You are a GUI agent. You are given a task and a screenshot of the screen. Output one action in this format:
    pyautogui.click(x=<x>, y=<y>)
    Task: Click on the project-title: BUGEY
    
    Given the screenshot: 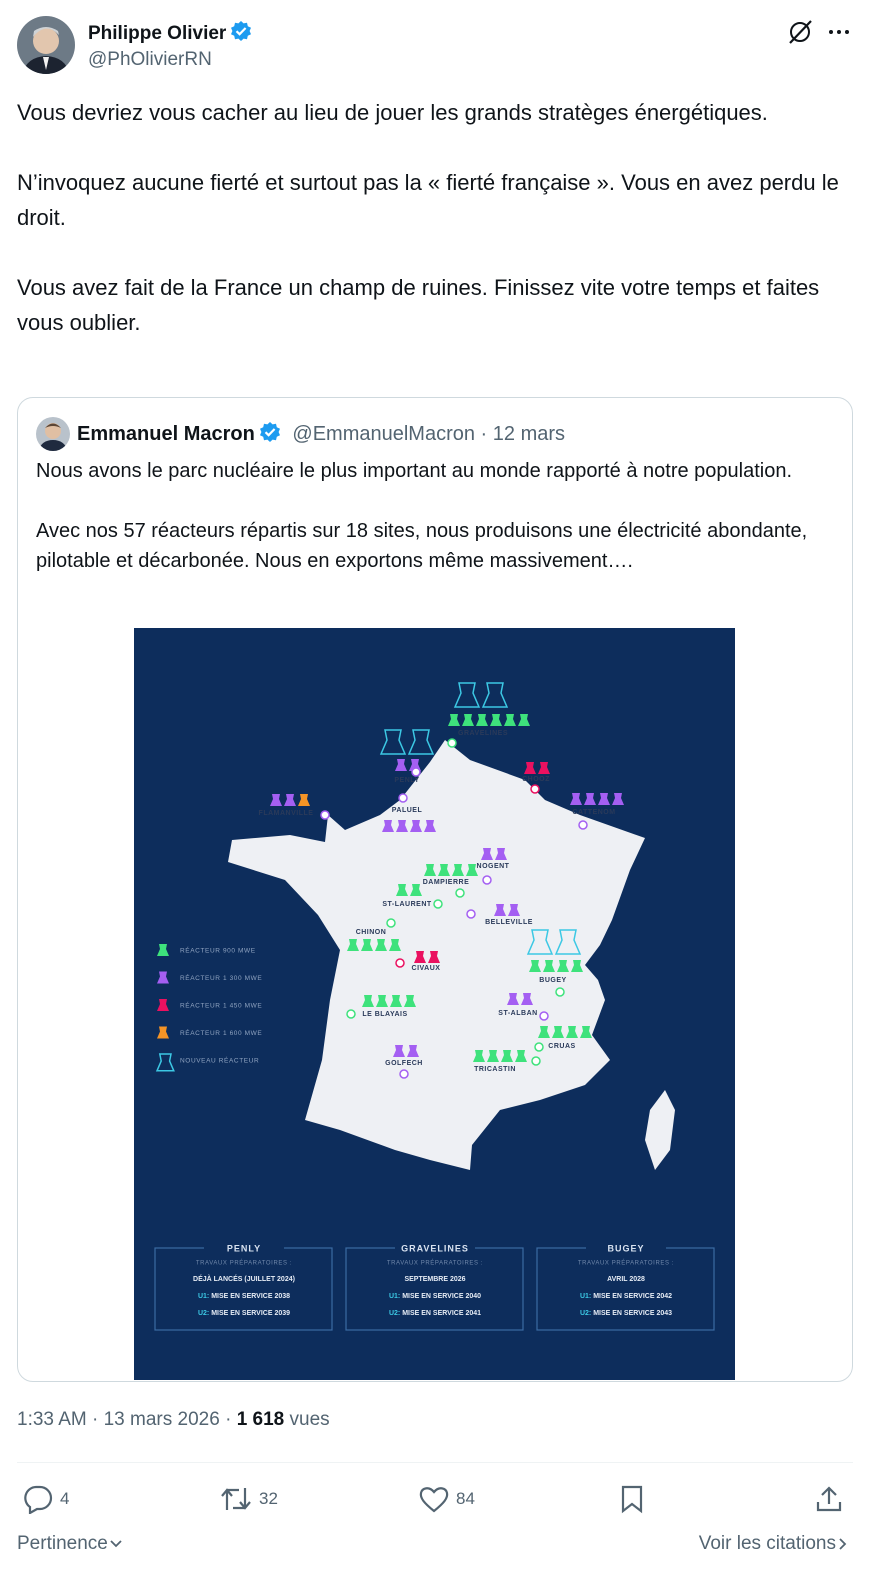 What is the action you would take?
    pyautogui.click(x=625, y=1248)
    